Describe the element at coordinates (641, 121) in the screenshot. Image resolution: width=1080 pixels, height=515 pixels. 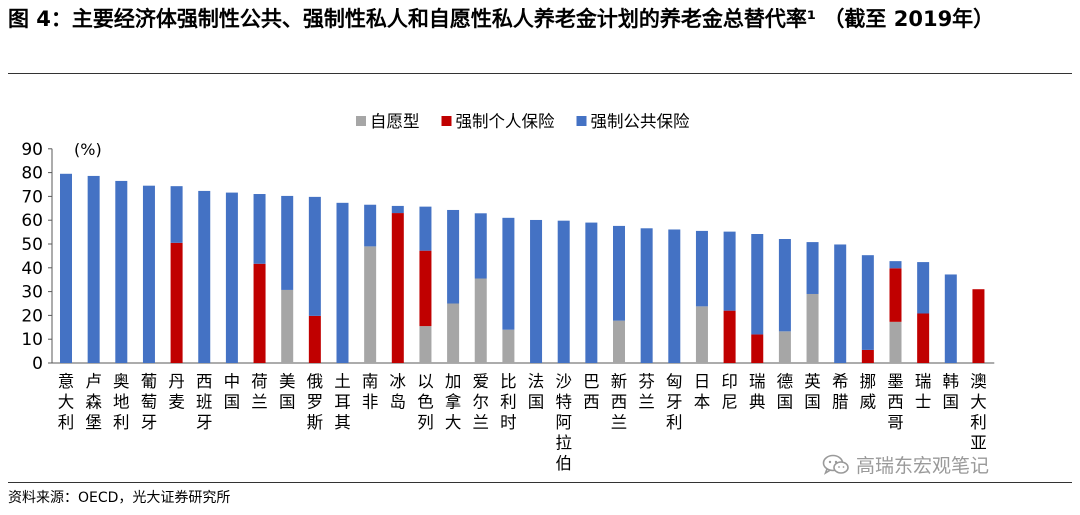
I see `legend-label: 强制公共保险` at that location.